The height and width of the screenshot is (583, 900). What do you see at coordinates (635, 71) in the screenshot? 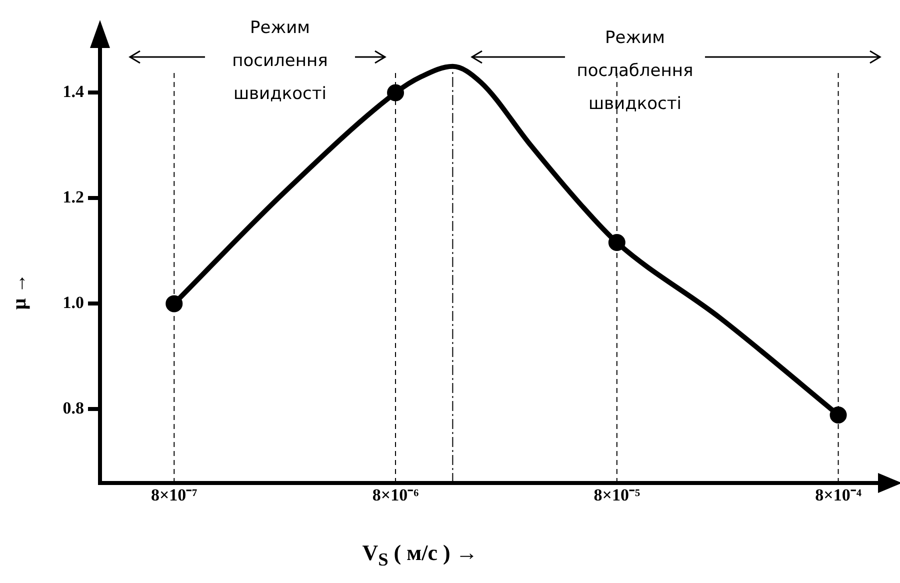
I see `annotation: Режим послаблення швидкості` at bounding box center [635, 71].